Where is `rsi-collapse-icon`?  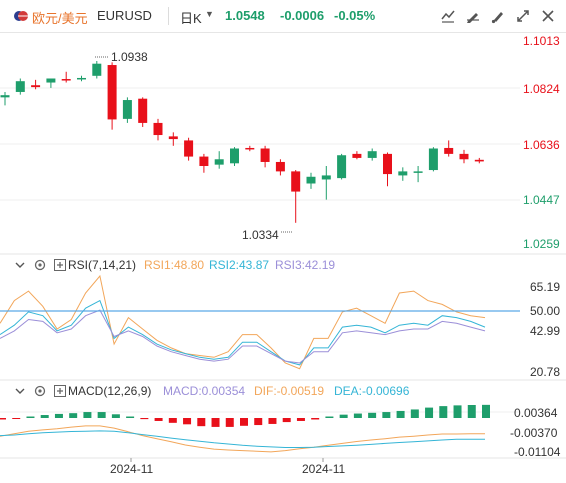
rsi-collapse-icon is located at coordinates (20, 266).